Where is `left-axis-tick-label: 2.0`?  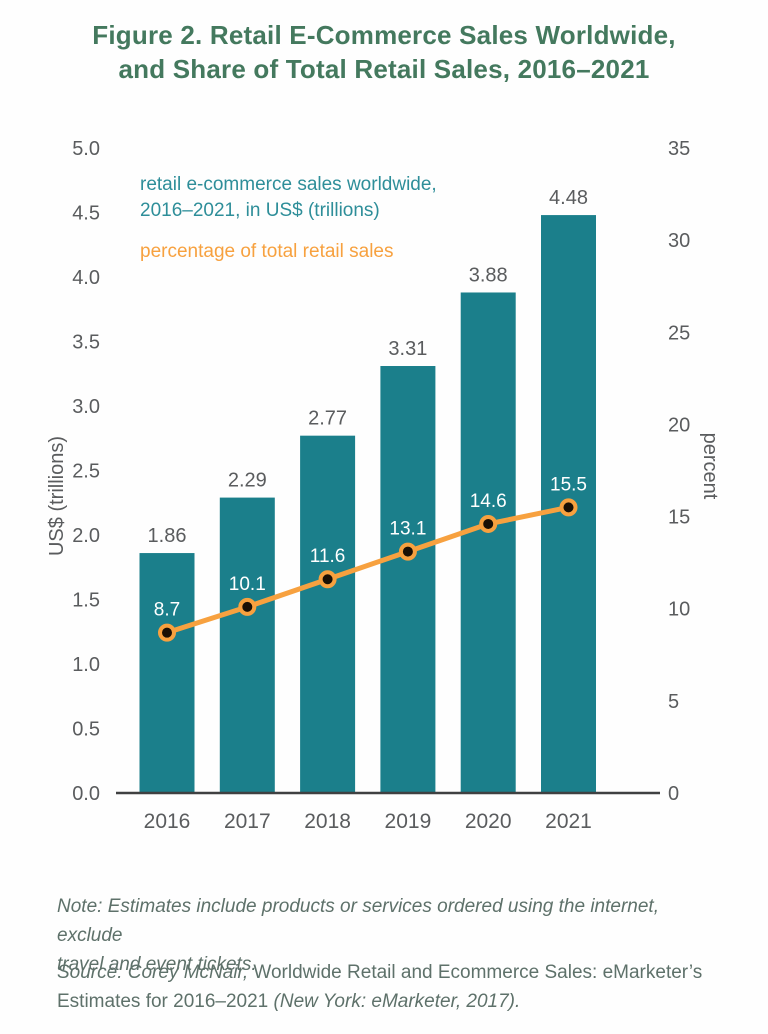 left-axis-tick-label: 2.0 is located at coordinates (86, 536).